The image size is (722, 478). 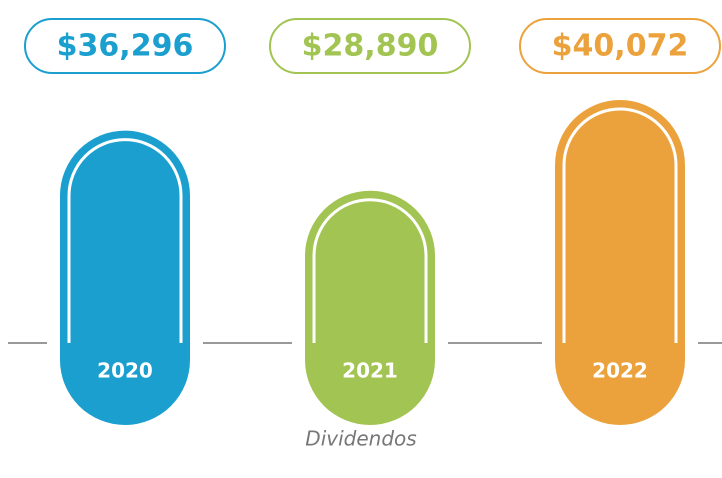 What do you see at coordinates (360, 439) in the screenshot?
I see `caption: Dividendos` at bounding box center [360, 439].